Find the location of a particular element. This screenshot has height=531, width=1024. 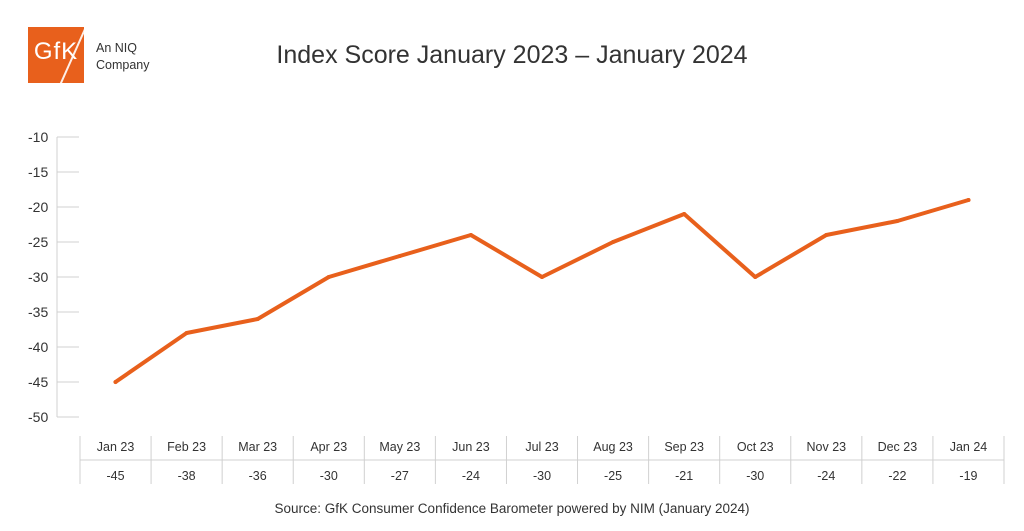

chart-title: Index Score January 2023 – January 2024 is located at coordinates (512, 55).